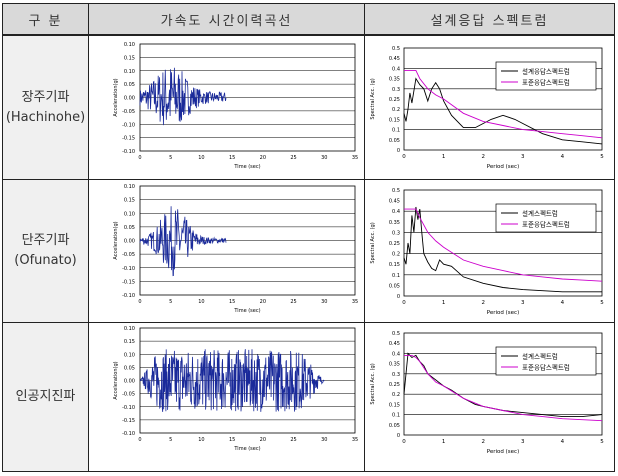 The image size is (618, 476). What do you see at coordinates (394, 405) in the screenshot?
I see `spectrum-ytick-label: 0.15` at bounding box center [394, 405].